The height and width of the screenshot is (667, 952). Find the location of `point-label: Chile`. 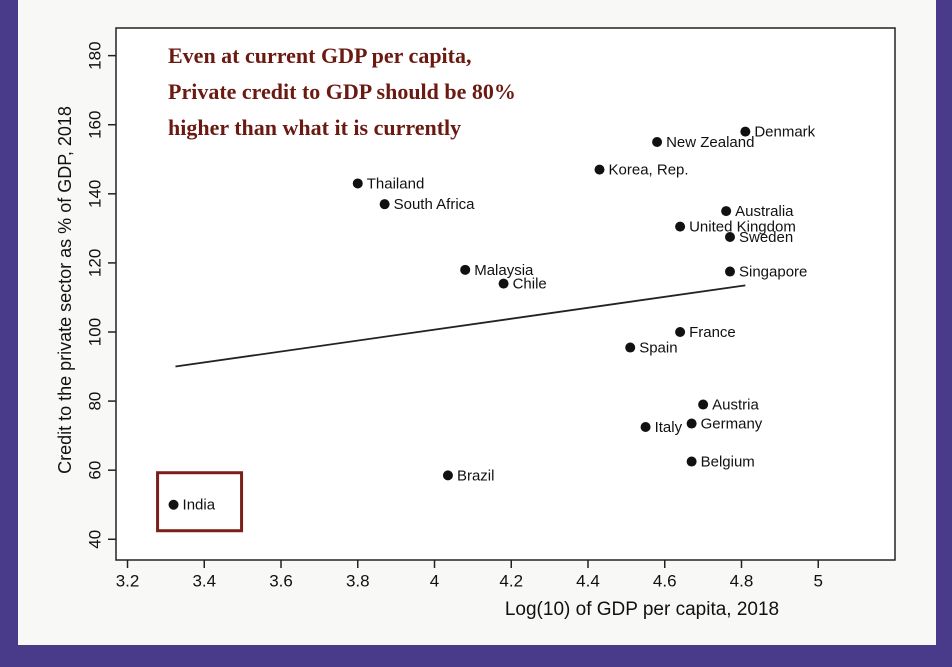

point-label: Chile is located at coordinates (530, 284).